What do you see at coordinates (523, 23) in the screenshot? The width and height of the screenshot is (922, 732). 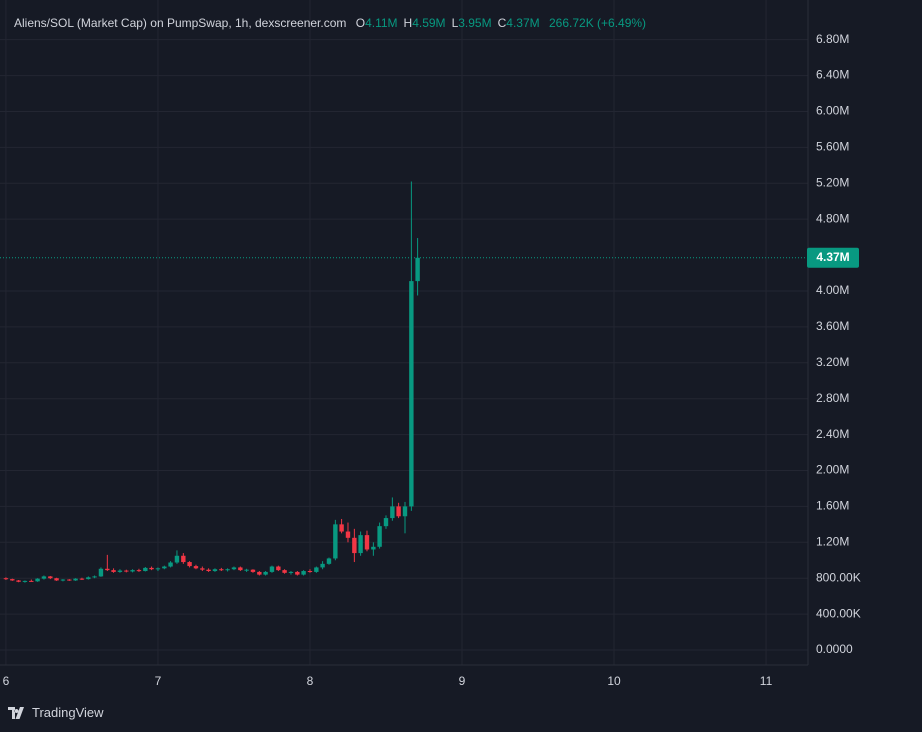 I see `ohlc-value: 4.37M` at bounding box center [523, 23].